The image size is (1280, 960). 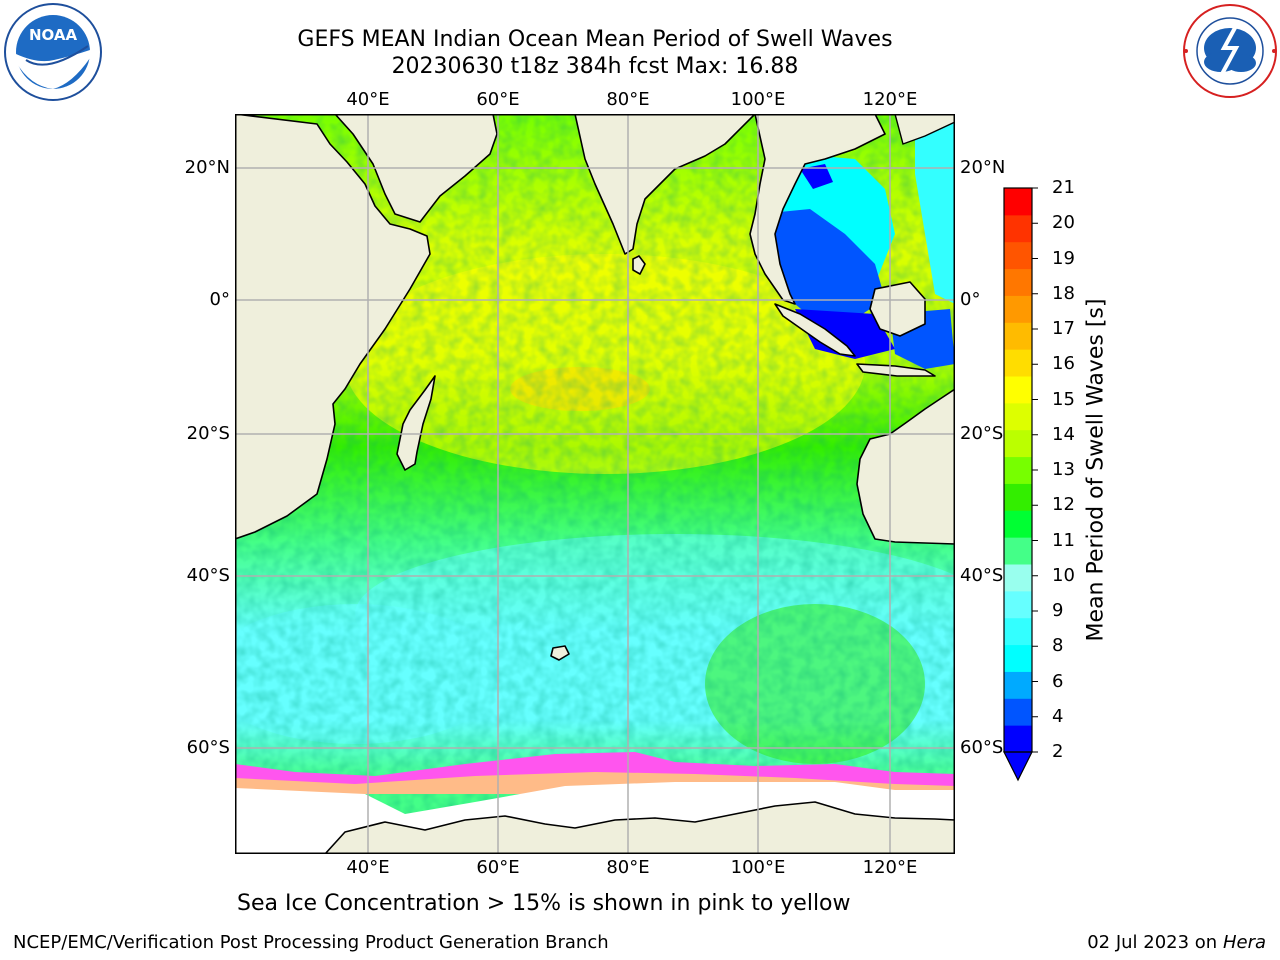 What do you see at coordinates (207, 167) in the screenshot?
I see `lat-tick-left: 20°N` at bounding box center [207, 167].